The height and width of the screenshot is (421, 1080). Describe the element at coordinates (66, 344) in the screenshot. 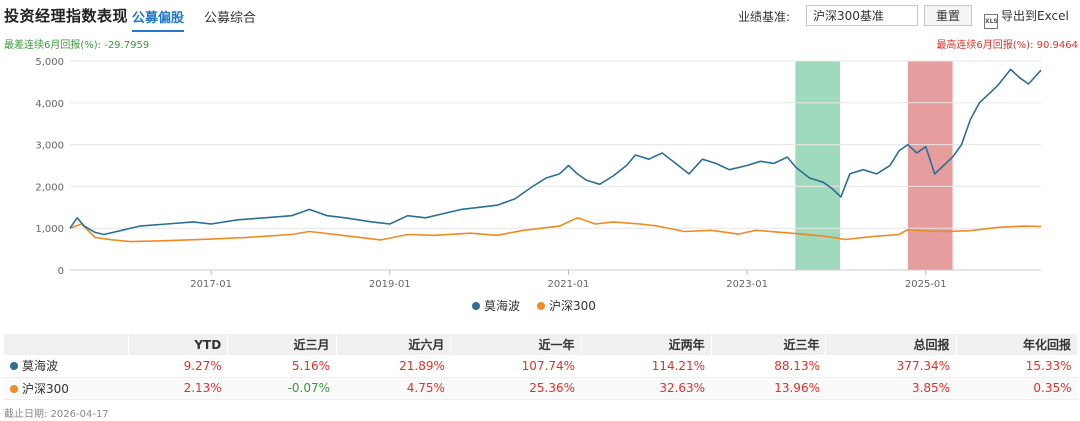

I see `table-header-name` at that location.